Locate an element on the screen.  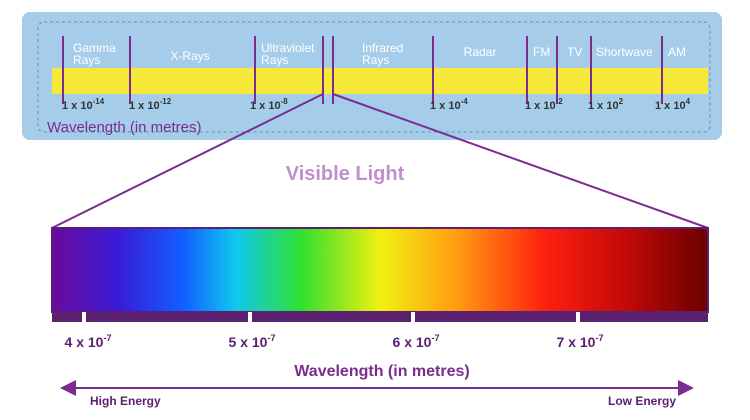
wavelength-label: 1 x 10⁴ is located at coordinates (673, 104).